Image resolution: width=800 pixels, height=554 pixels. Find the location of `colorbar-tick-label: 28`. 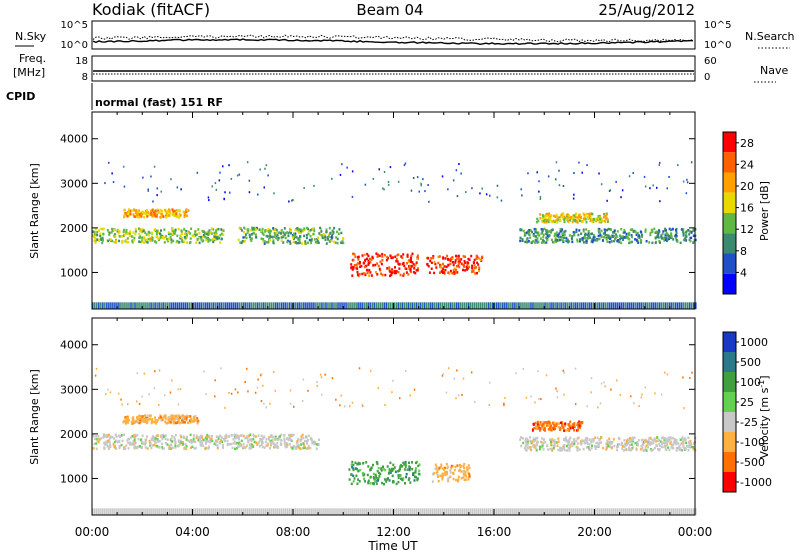

colorbar-tick-label: 28 is located at coordinates (747, 143).